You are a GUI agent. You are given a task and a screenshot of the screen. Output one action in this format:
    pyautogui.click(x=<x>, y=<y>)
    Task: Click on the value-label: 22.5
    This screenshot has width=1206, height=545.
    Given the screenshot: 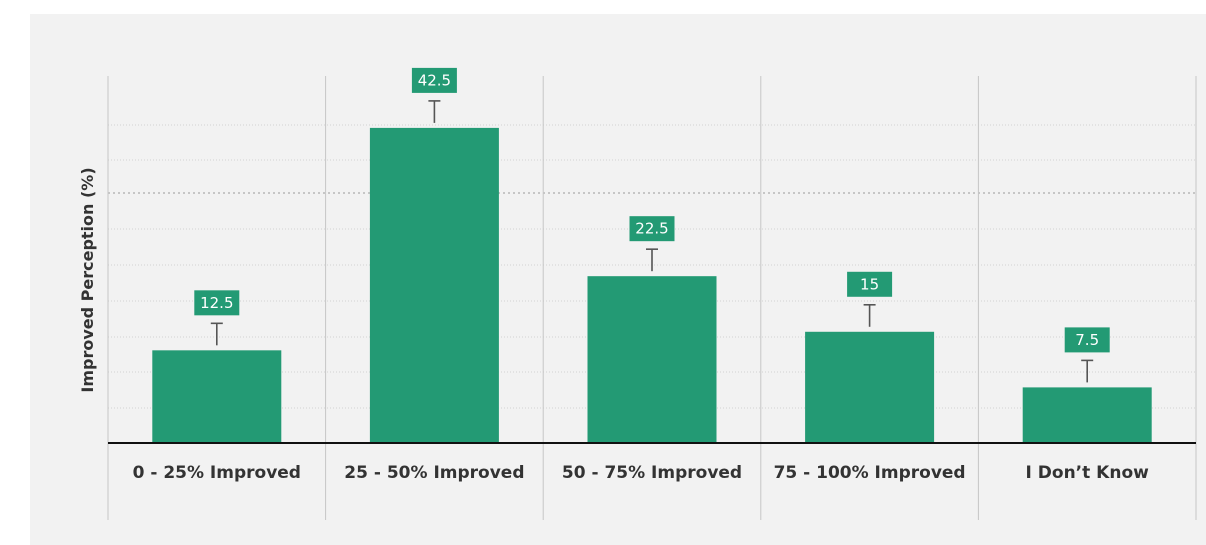 What is the action you would take?
    pyautogui.click(x=651, y=229)
    